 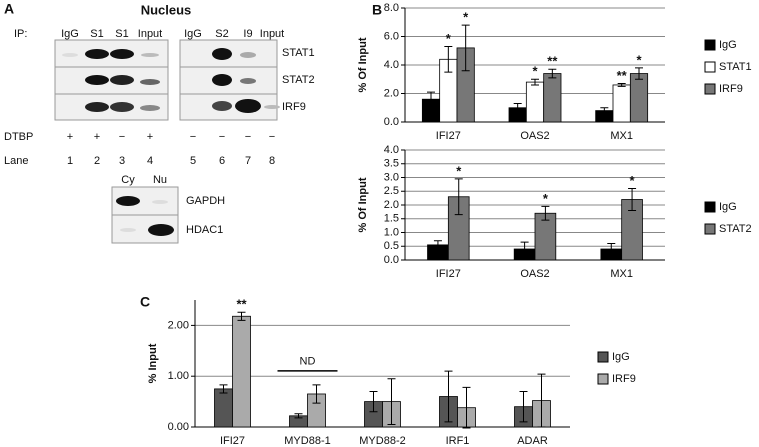 What do you see at coordinates (193, 34) in the screenshot?
I see `lane-label: IgG` at bounding box center [193, 34].